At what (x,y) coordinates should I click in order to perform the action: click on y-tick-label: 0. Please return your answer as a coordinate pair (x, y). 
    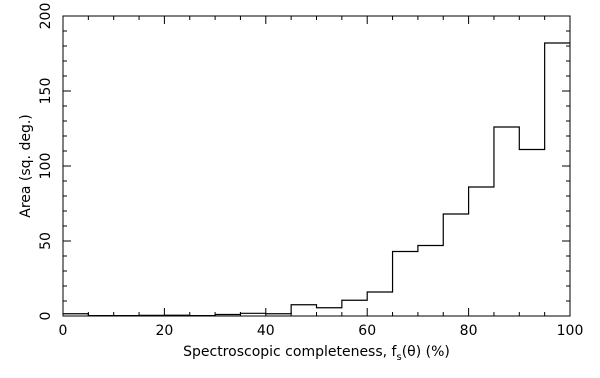
    Looking at the image, I should click on (46, 316).